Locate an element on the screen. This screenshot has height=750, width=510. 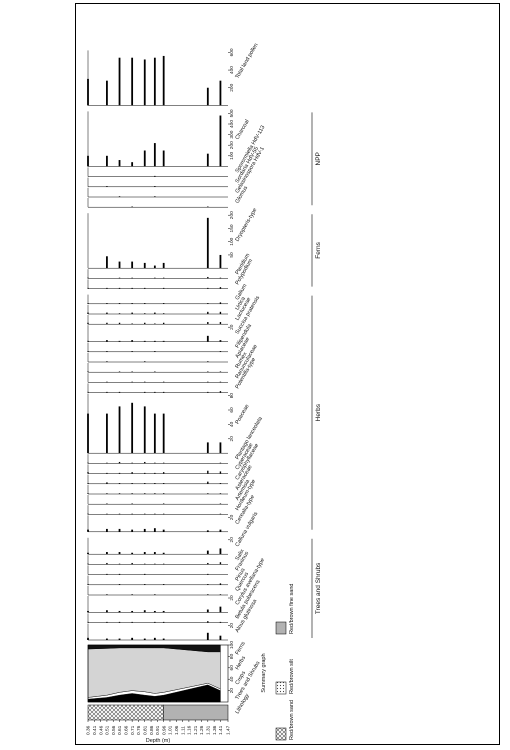
summary-title: Summary graph is located at coordinates (264, 672).